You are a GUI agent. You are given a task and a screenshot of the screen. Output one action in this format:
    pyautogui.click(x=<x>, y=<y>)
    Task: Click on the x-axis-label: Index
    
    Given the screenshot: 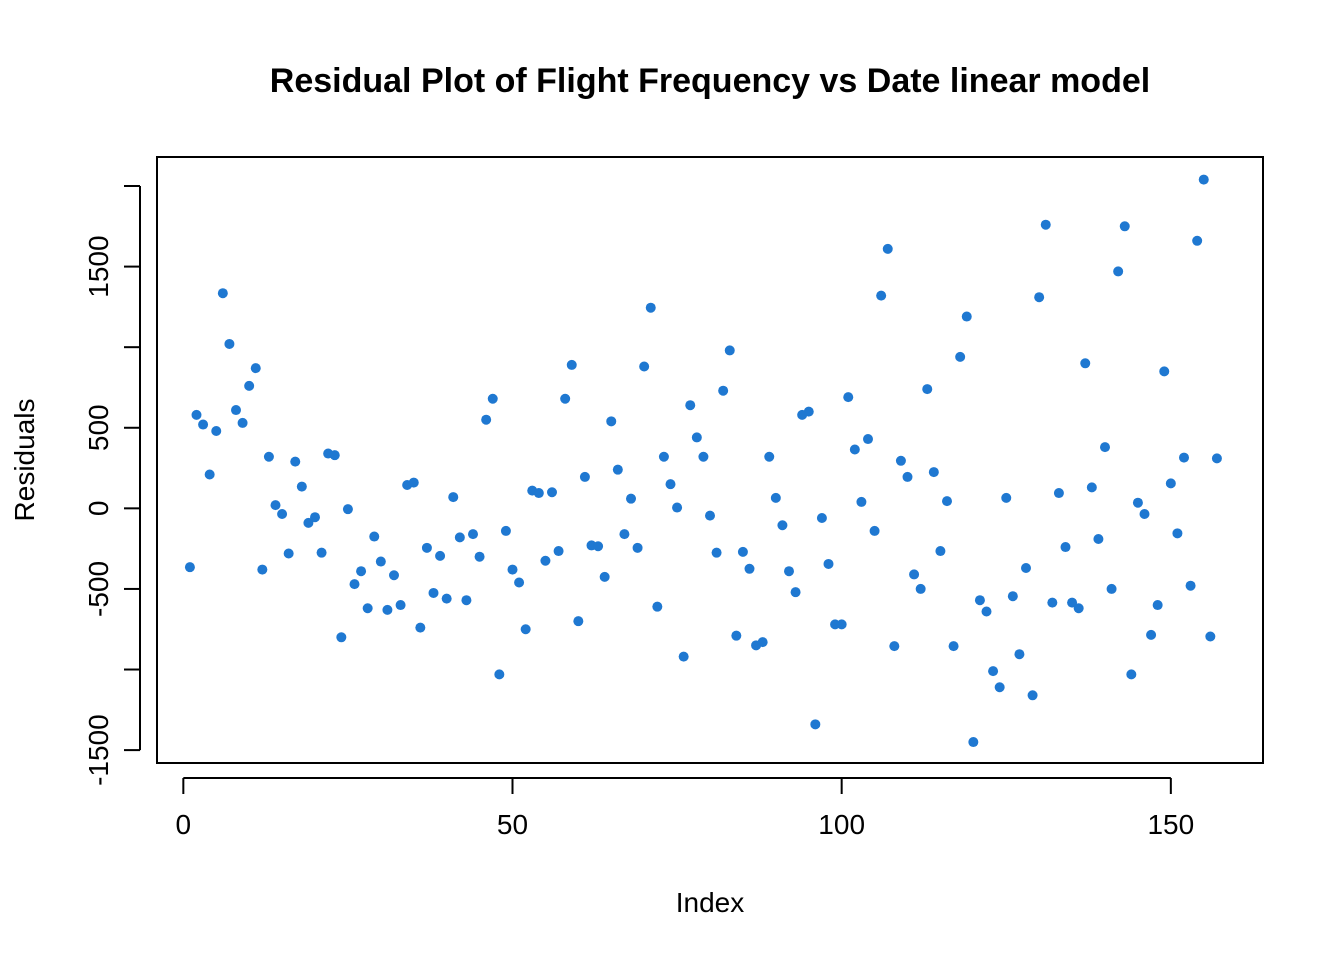 What is the action you would take?
    pyautogui.click(x=710, y=902)
    